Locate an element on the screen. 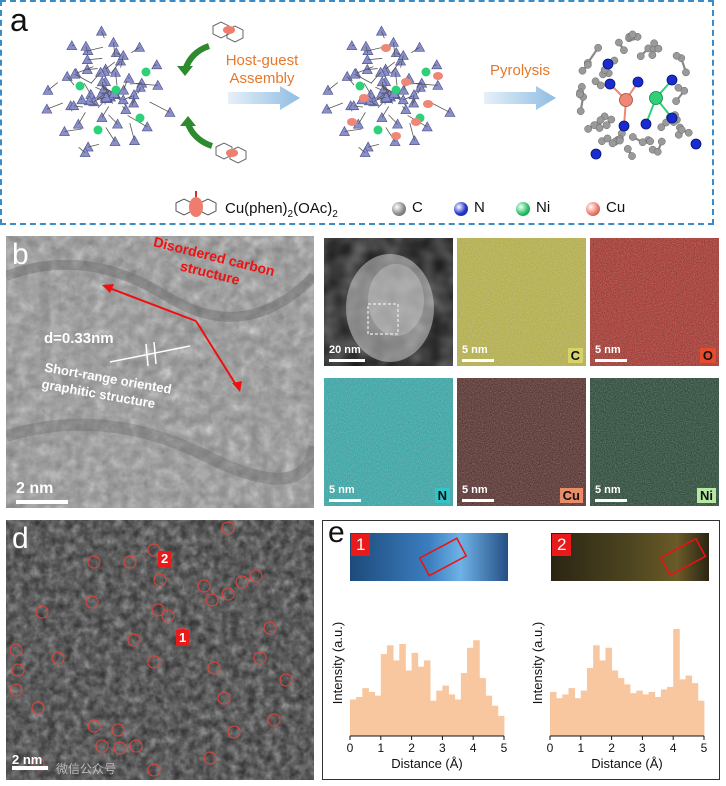 Image resolution: width=726 pixels, height=786 pixels. inset-marker-1: 1 is located at coordinates (361, 545).